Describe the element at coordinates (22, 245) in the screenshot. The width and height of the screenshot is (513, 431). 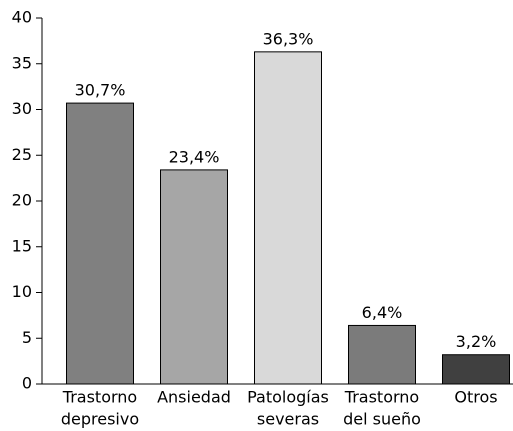
I see `y-tick-label: 15` at that location.